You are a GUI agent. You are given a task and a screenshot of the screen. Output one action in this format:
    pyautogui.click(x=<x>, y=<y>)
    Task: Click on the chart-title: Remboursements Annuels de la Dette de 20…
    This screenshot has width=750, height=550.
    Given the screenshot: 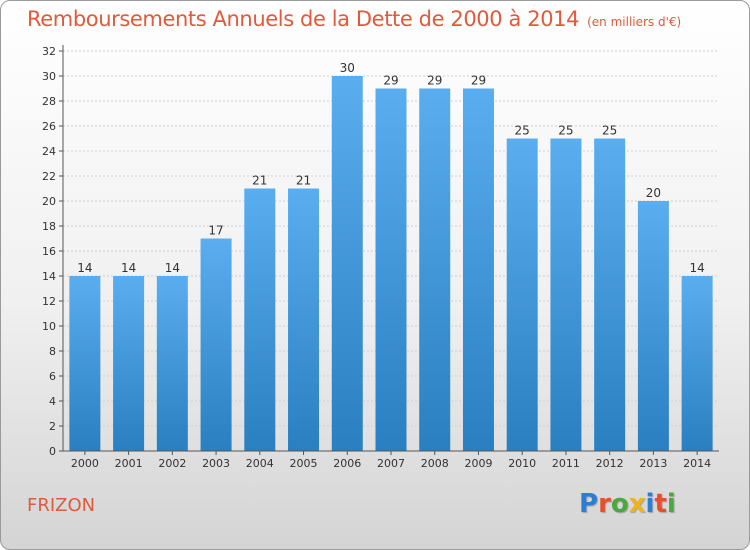 What is the action you would take?
    pyautogui.click(x=354, y=19)
    